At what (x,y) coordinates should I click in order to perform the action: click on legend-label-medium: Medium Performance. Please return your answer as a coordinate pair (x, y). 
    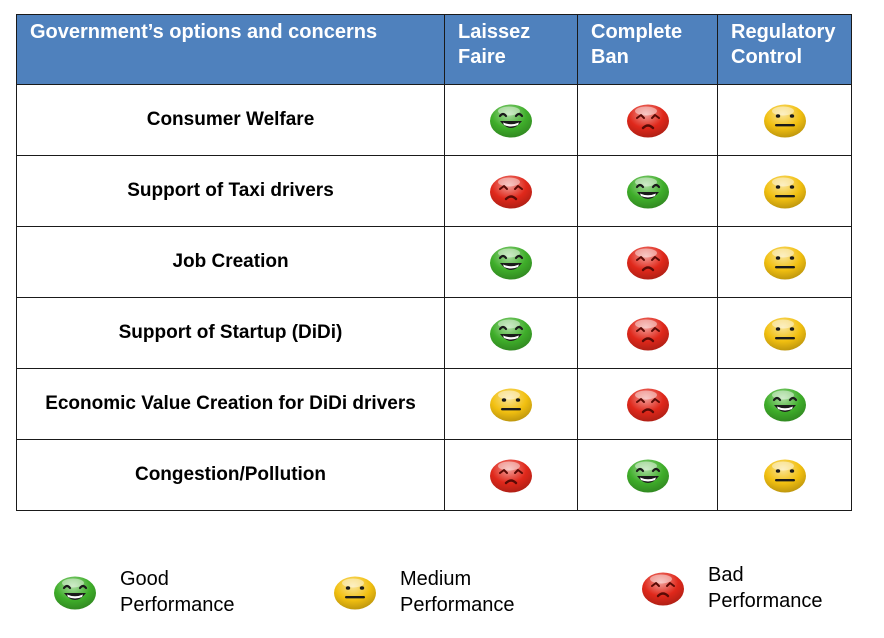
    Looking at the image, I should click on (457, 592).